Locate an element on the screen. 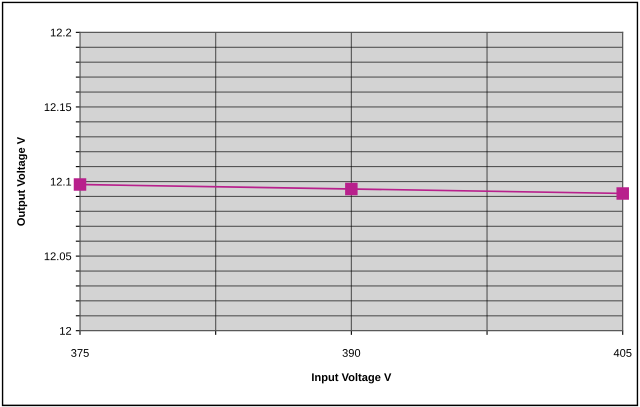 This screenshot has height=407, width=640. y-tick-label: 12.1 is located at coordinates (61, 182).